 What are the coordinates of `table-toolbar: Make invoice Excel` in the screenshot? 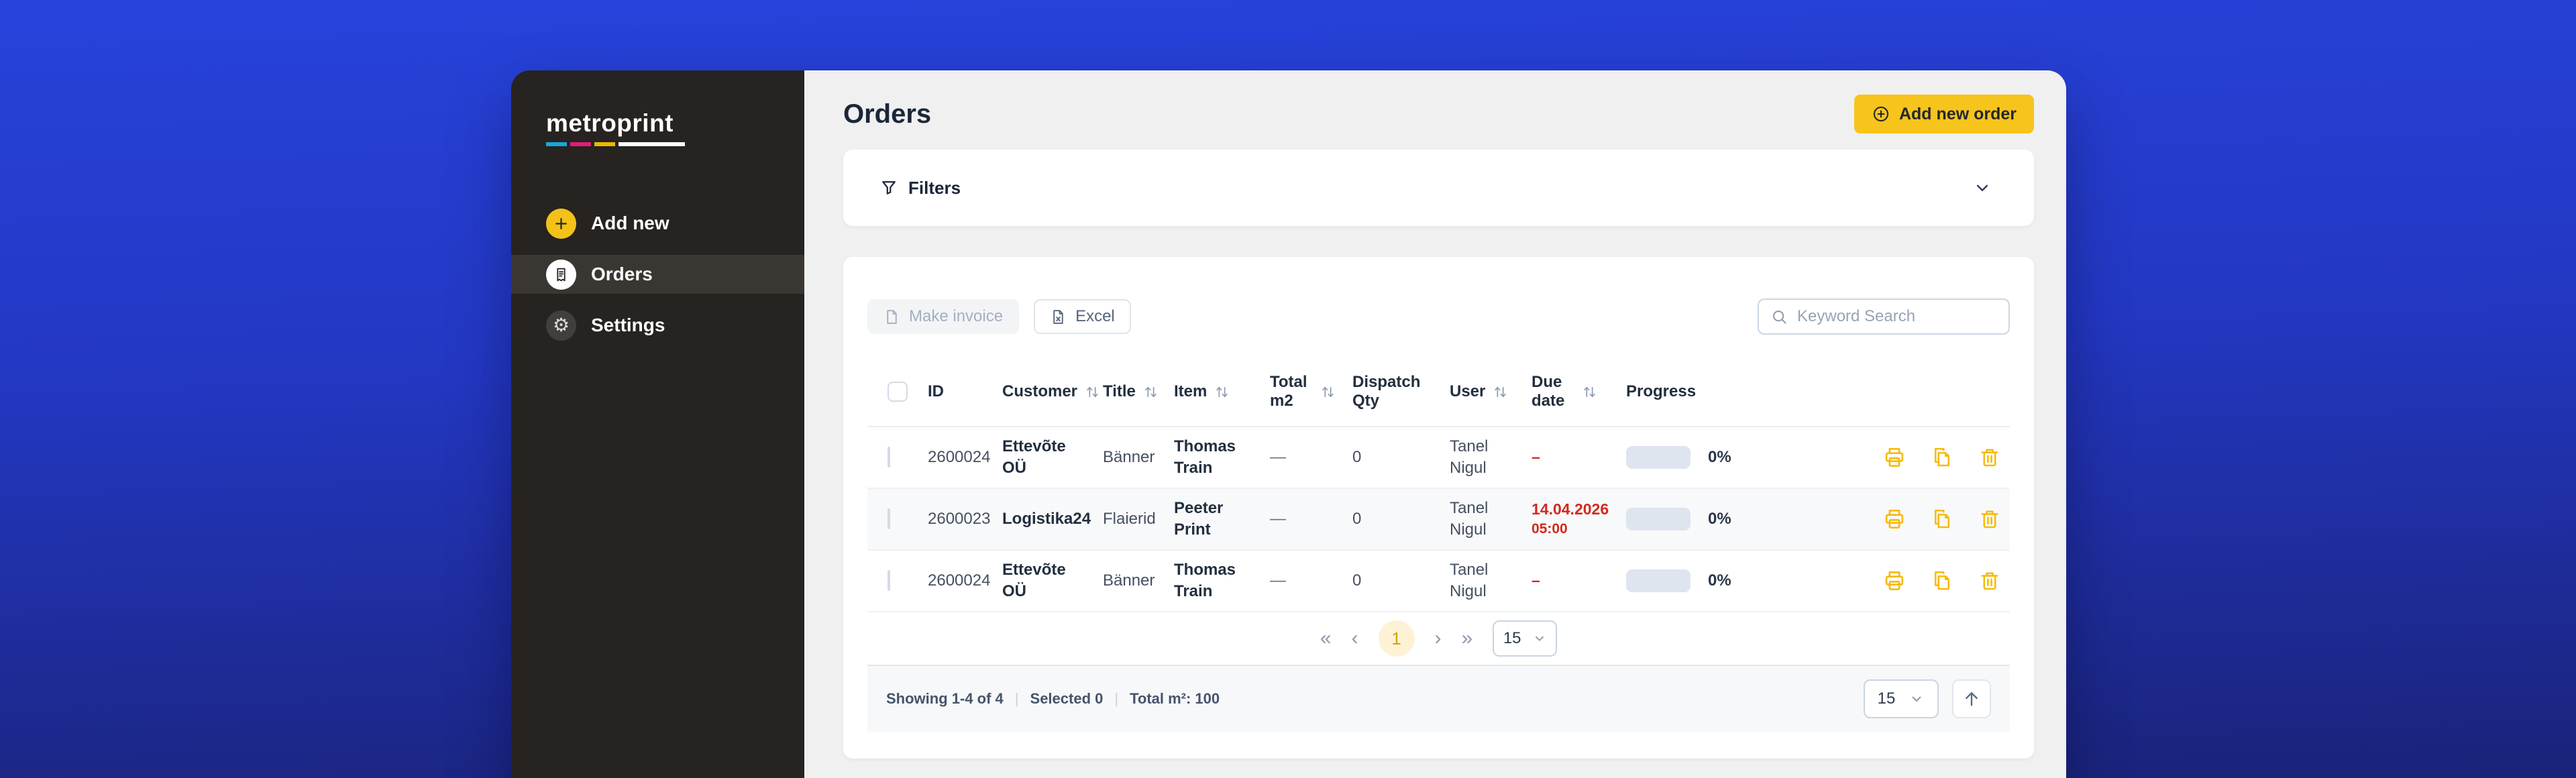 It's located at (1438, 316).